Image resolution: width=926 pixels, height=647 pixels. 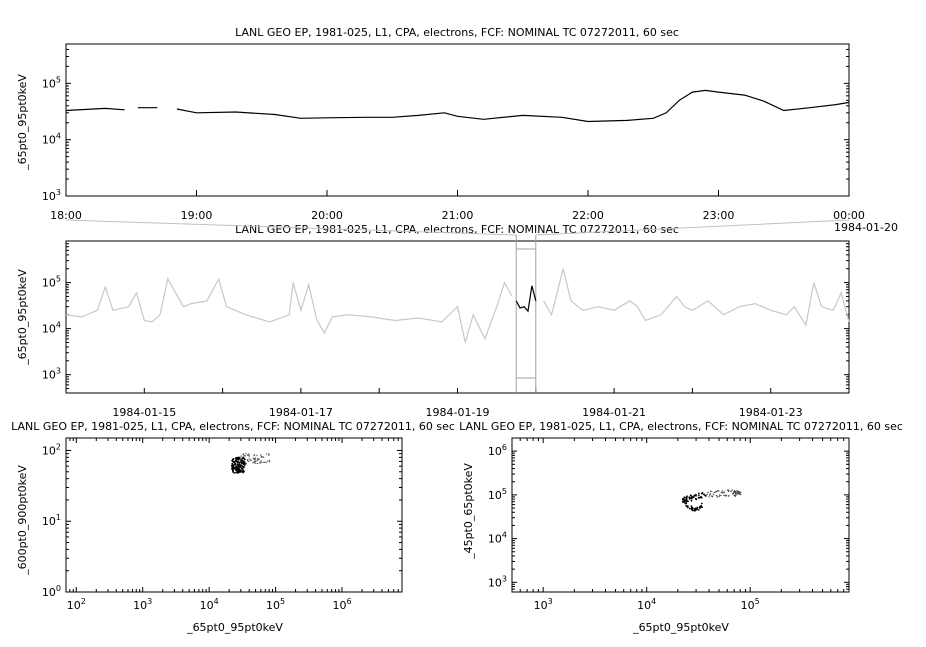 What do you see at coordinates (497, 581) in the screenshot?
I see `bottom-right-y-tick-label: 10³` at bounding box center [497, 581].